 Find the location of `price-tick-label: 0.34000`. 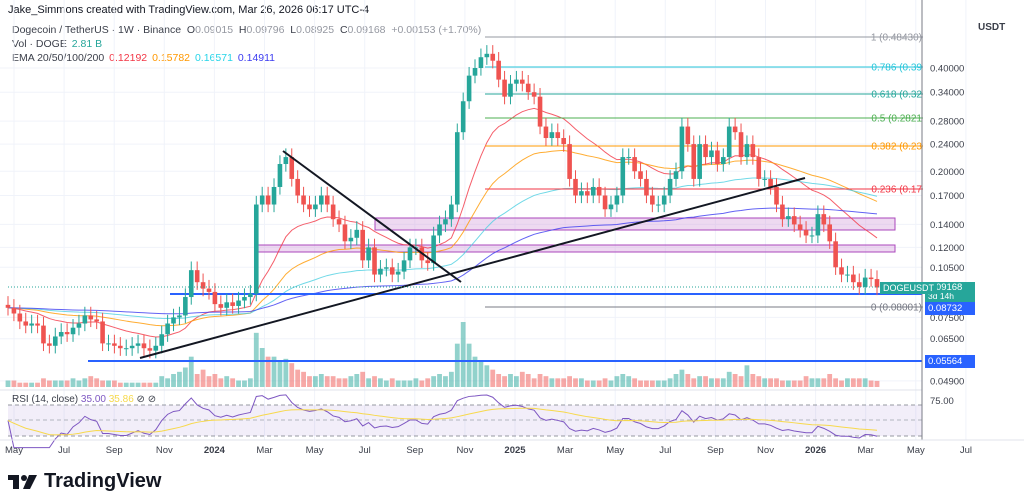

price-tick-label: 0.34000 is located at coordinates (947, 93).